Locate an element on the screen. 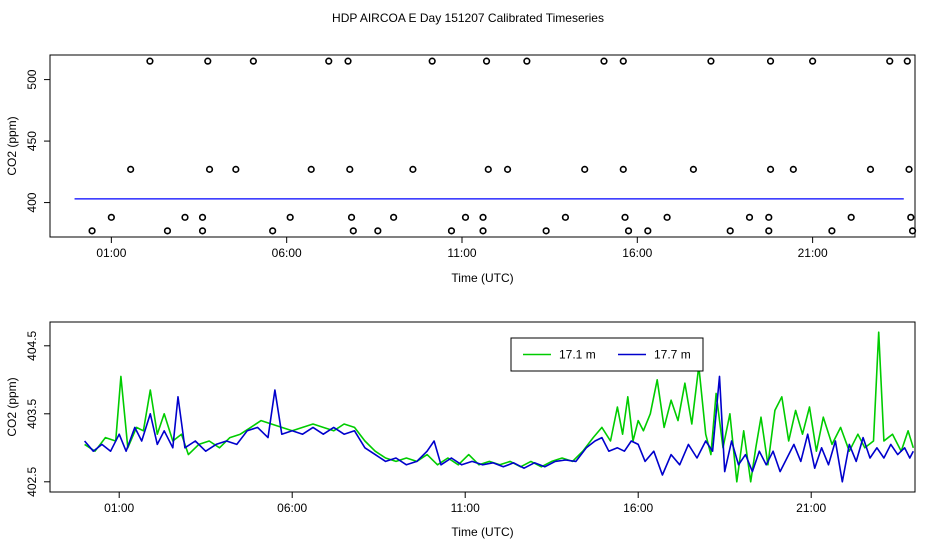 The width and height of the screenshot is (936, 545). y-tick-label: 400 is located at coordinates (32, 202).